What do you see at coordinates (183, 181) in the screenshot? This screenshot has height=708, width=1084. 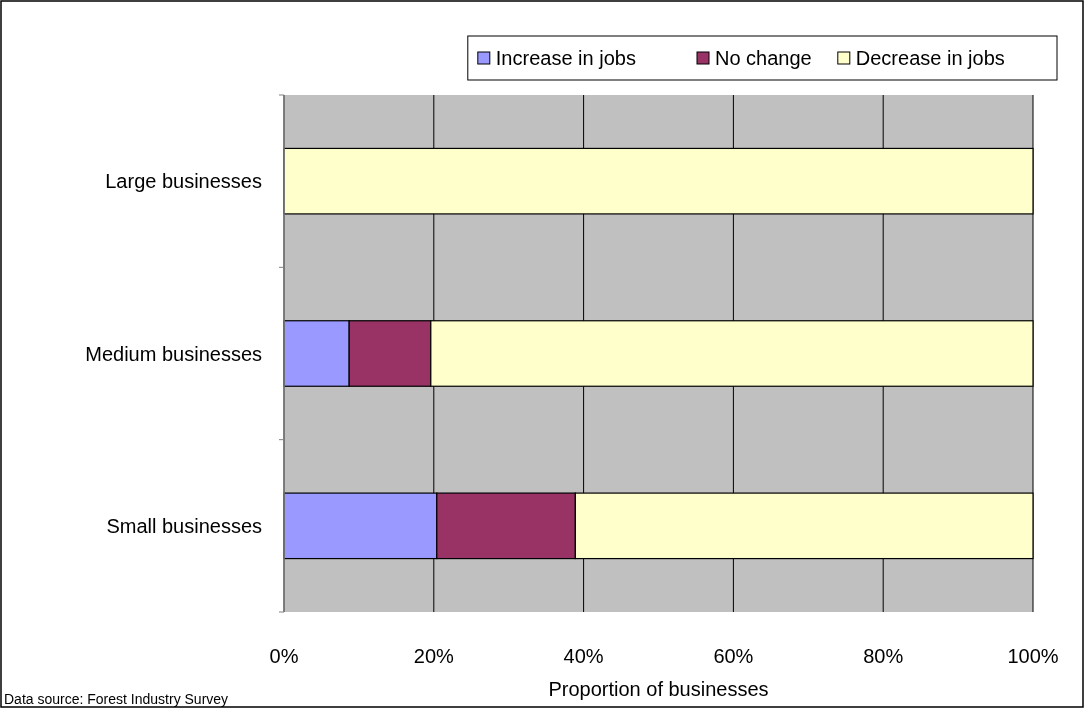 I see `y-tick-label: Large businesses` at bounding box center [183, 181].